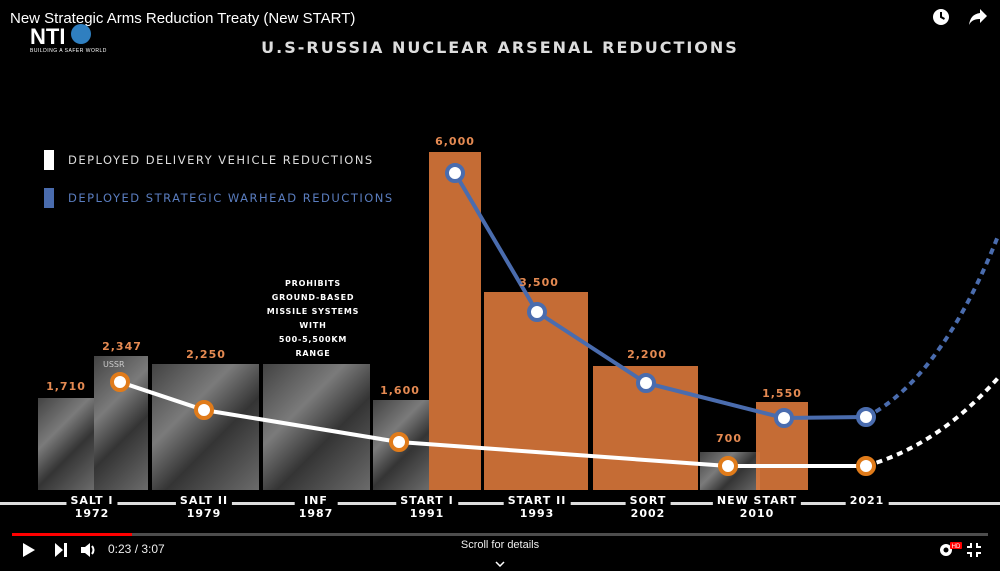 The width and height of the screenshot is (1000, 571). What do you see at coordinates (647, 354) in the screenshot?
I see `data-label: 2,200` at bounding box center [647, 354].